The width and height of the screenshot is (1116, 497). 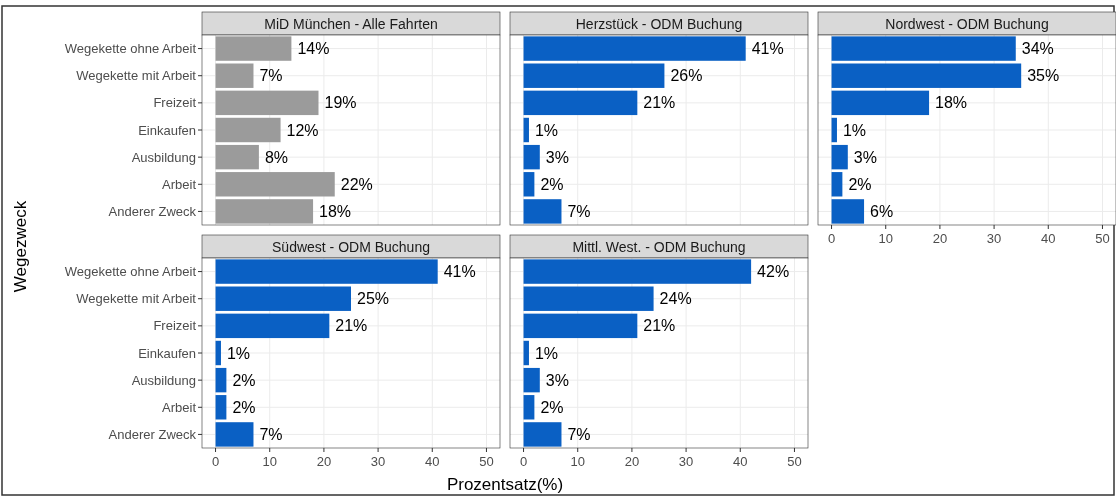 What do you see at coordinates (373, 299) in the screenshot?
I see `data-label: 25%` at bounding box center [373, 299].